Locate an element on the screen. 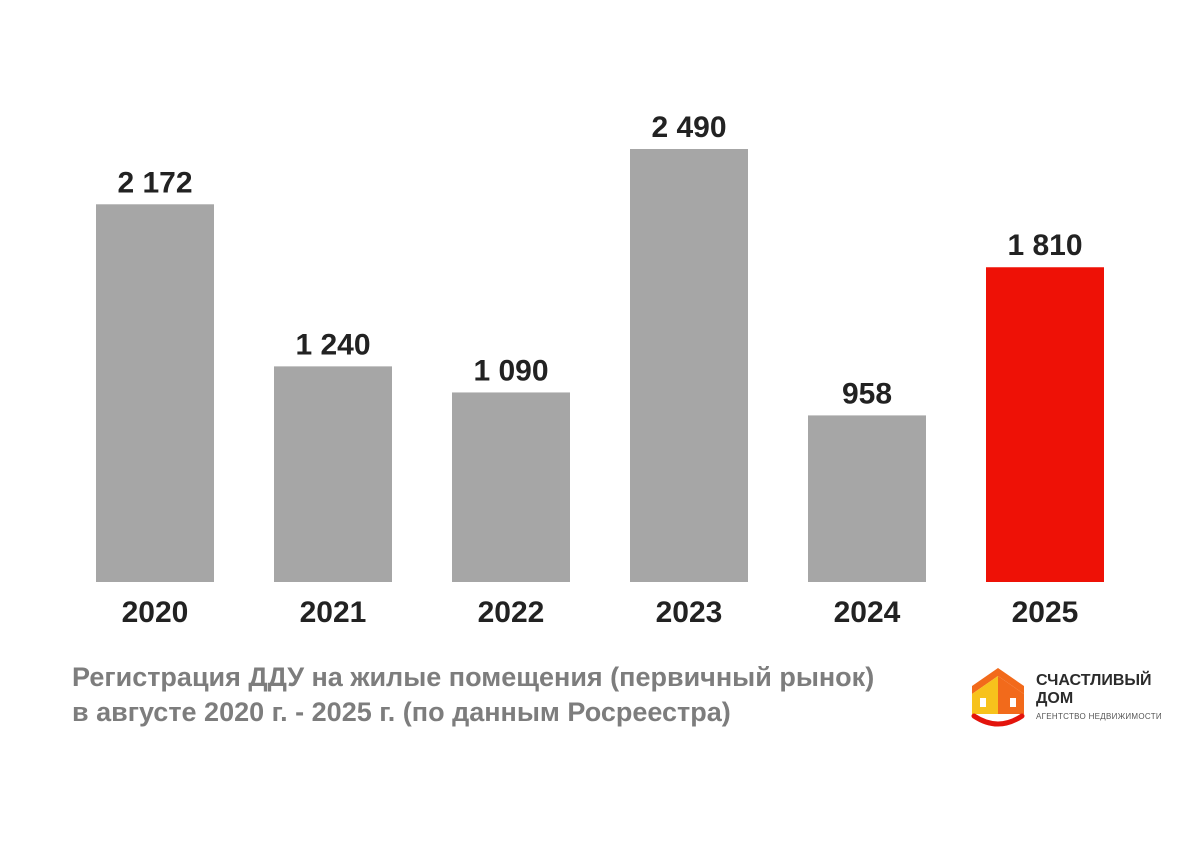 The height and width of the screenshot is (851, 1200). logo-window-right is located at coordinates (1013, 702).